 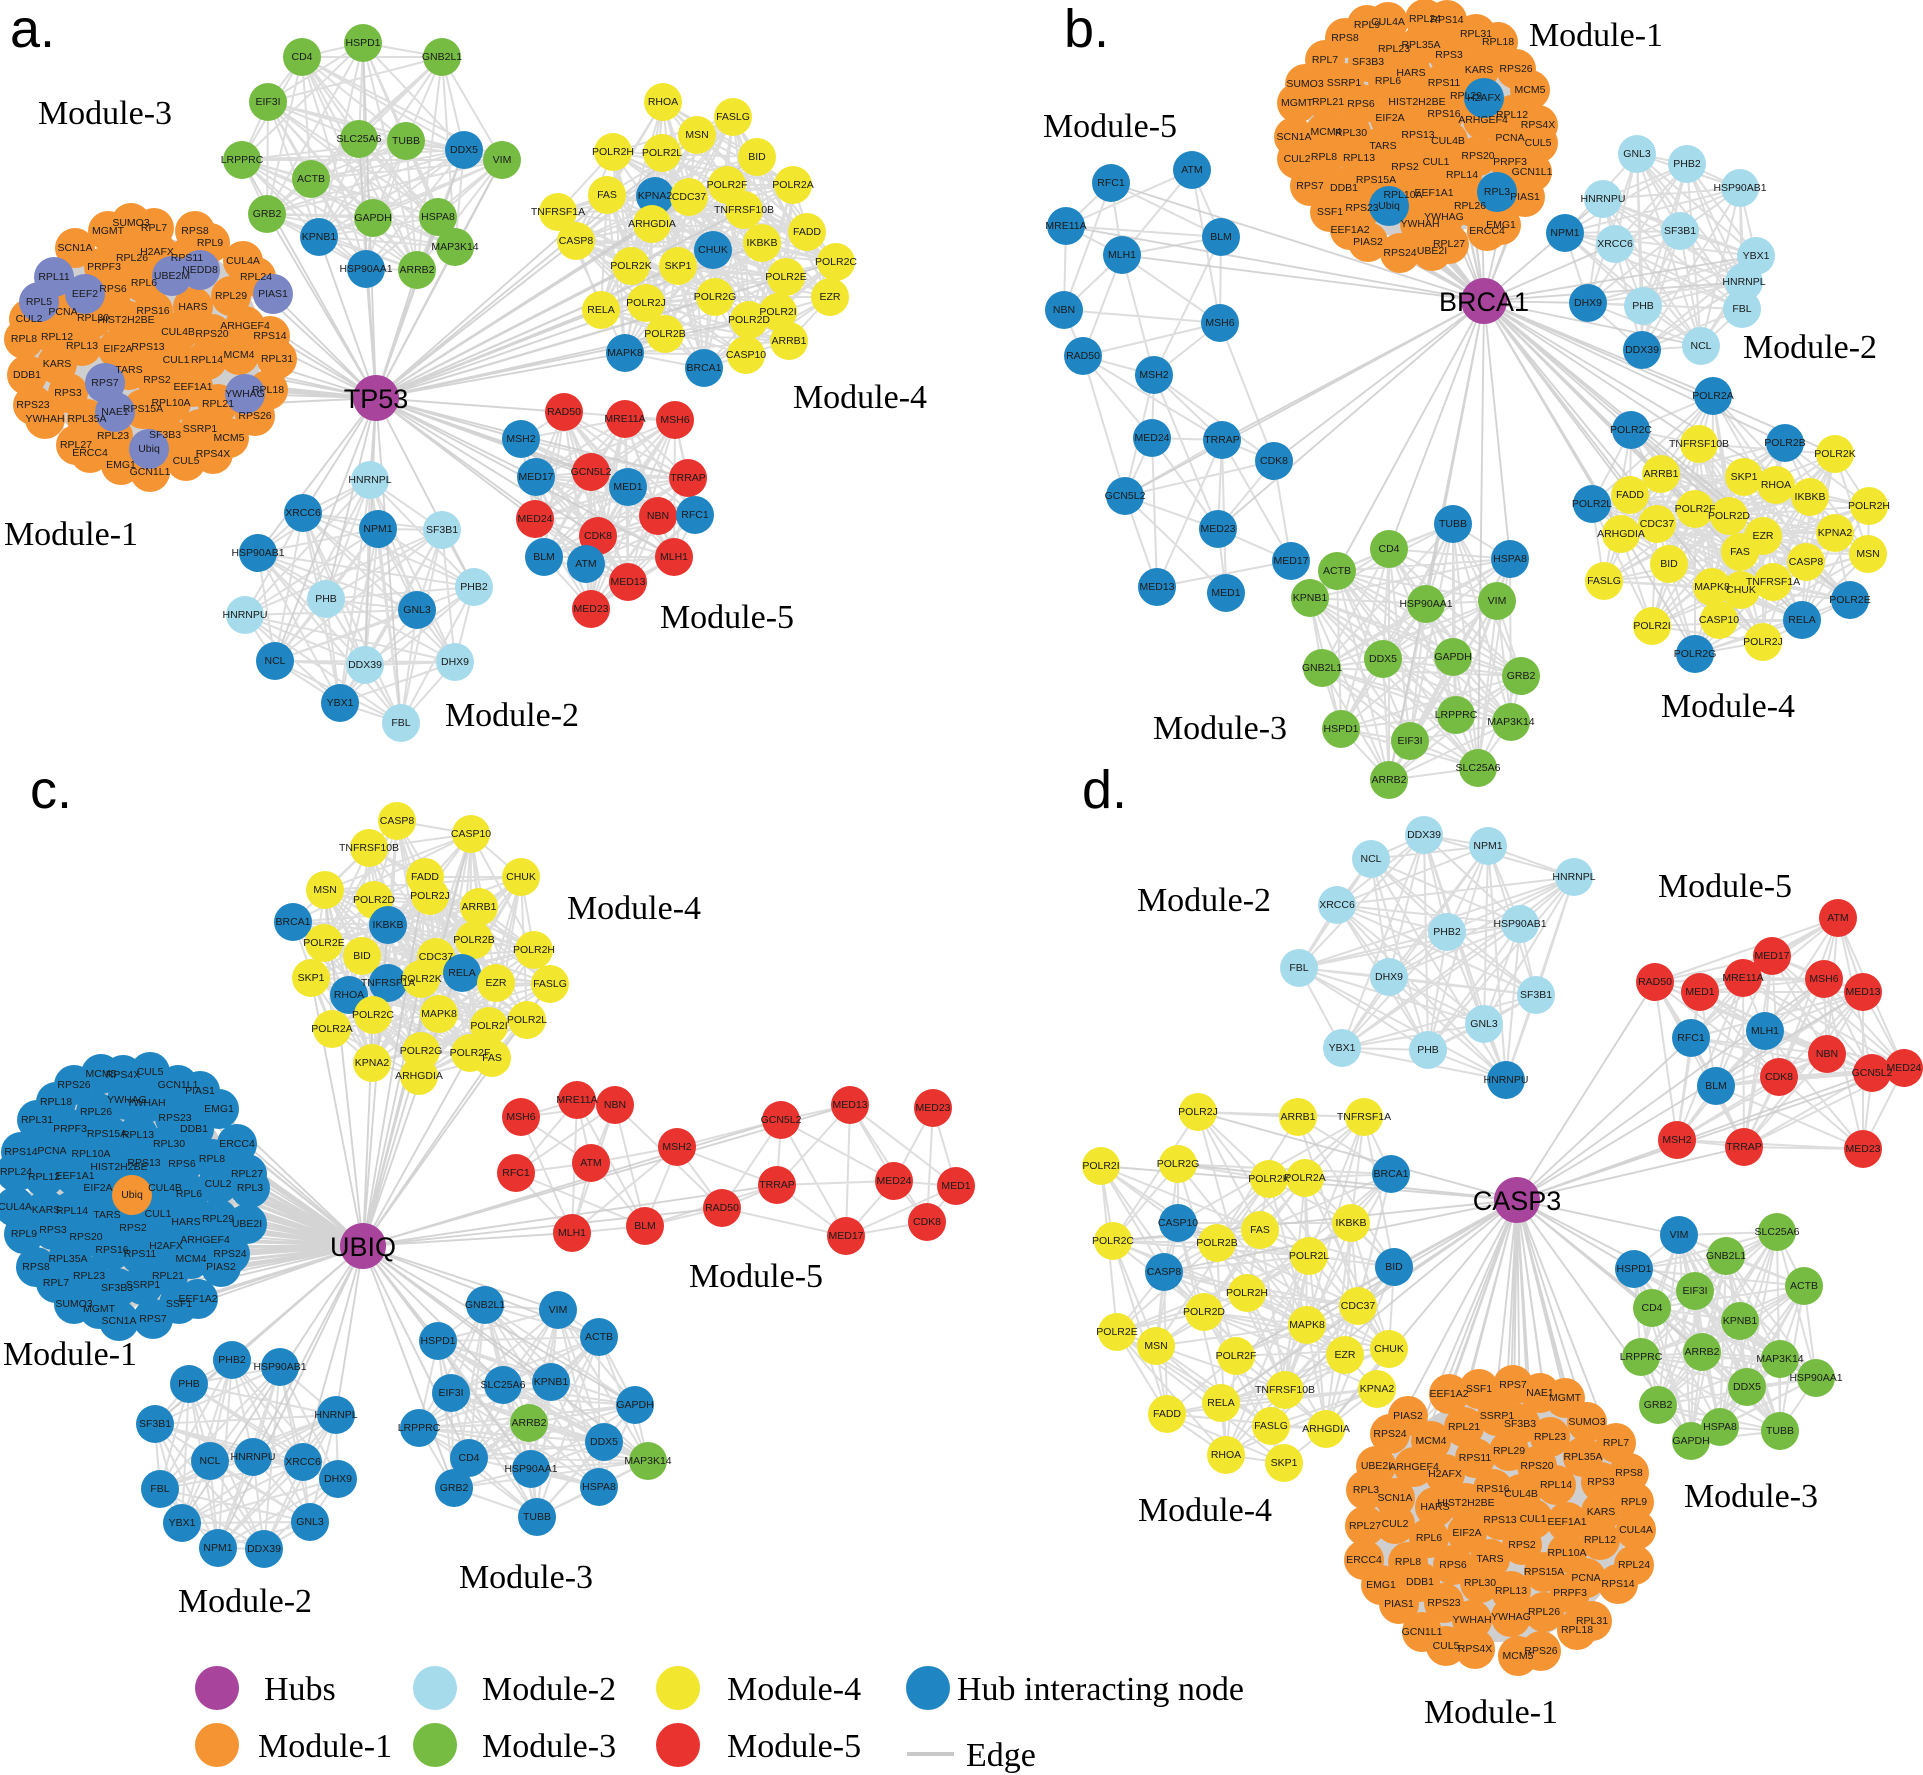 I want to click on svg-text: MED1, so click(x=1225, y=593).